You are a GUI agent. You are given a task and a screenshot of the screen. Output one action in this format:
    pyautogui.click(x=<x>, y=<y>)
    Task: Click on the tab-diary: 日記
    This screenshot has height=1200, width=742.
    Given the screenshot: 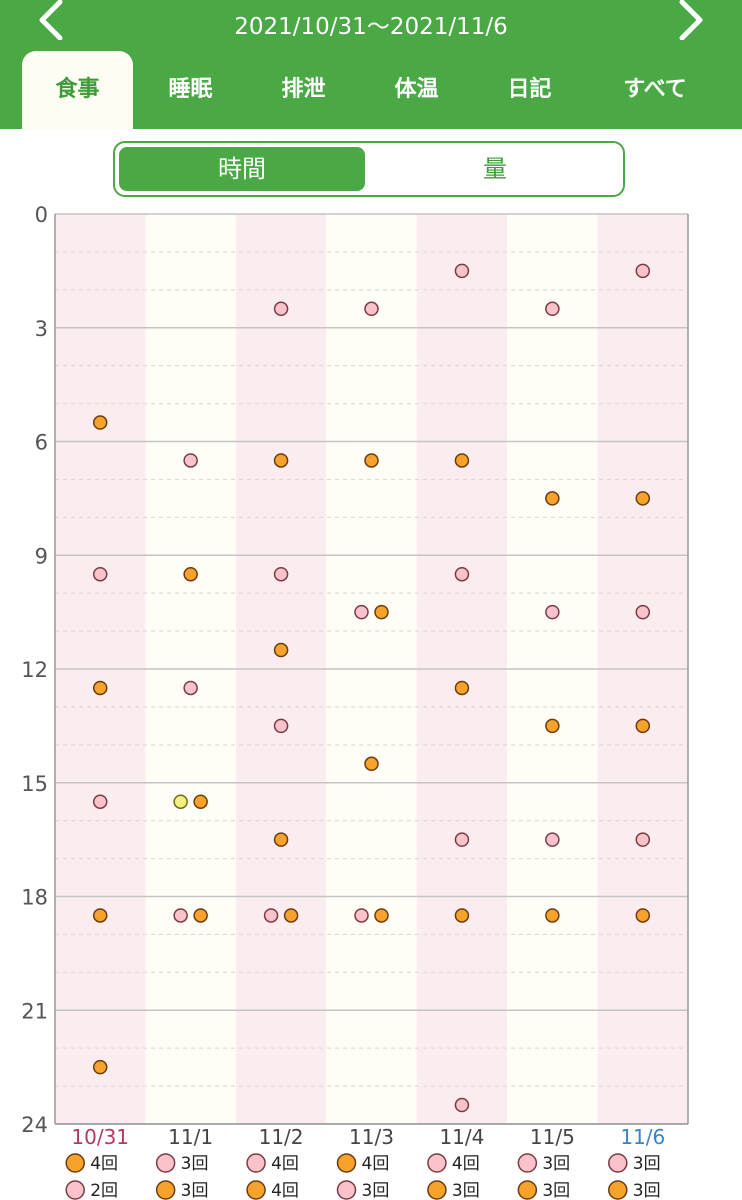 What is the action you would take?
    pyautogui.click(x=529, y=89)
    